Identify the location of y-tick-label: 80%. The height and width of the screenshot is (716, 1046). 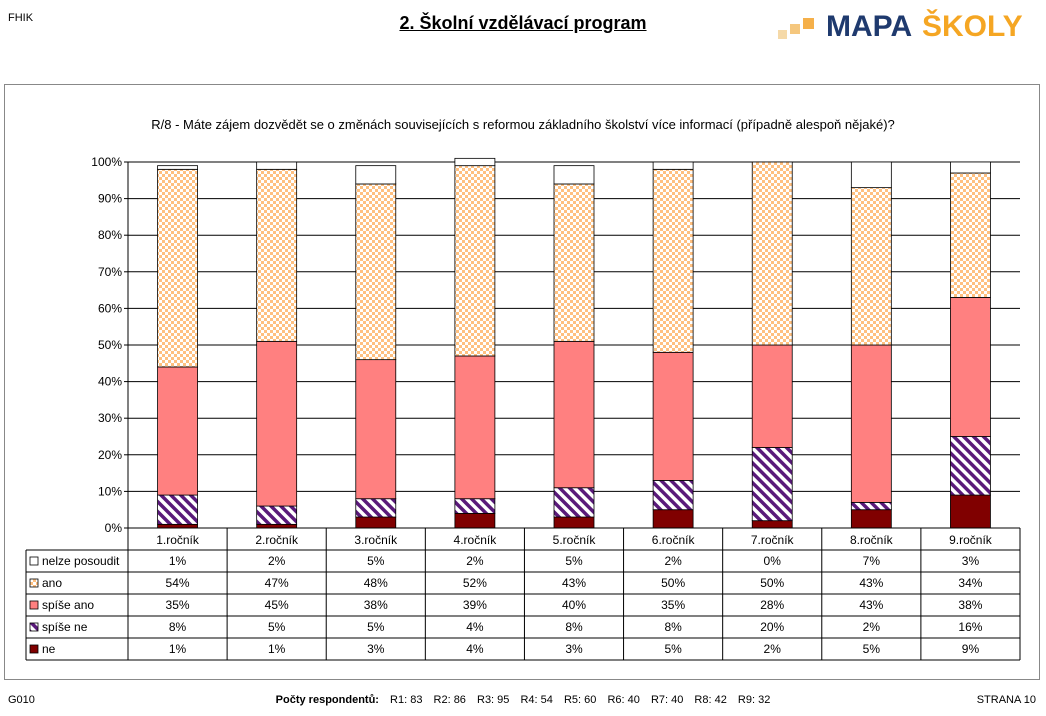
(110, 235).